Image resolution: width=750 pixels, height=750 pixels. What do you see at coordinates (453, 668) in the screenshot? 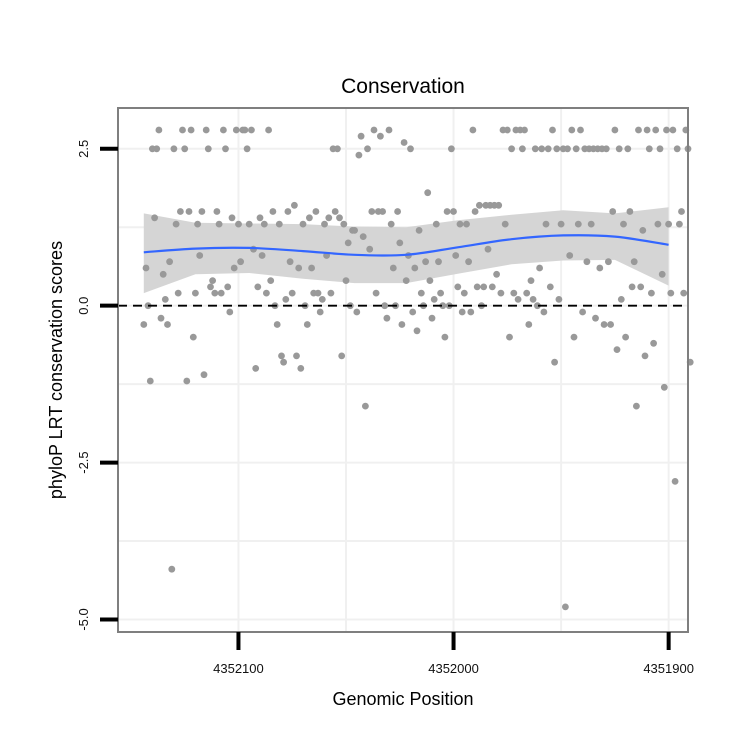
I see `x-tick-label: 4352000` at bounding box center [453, 668].